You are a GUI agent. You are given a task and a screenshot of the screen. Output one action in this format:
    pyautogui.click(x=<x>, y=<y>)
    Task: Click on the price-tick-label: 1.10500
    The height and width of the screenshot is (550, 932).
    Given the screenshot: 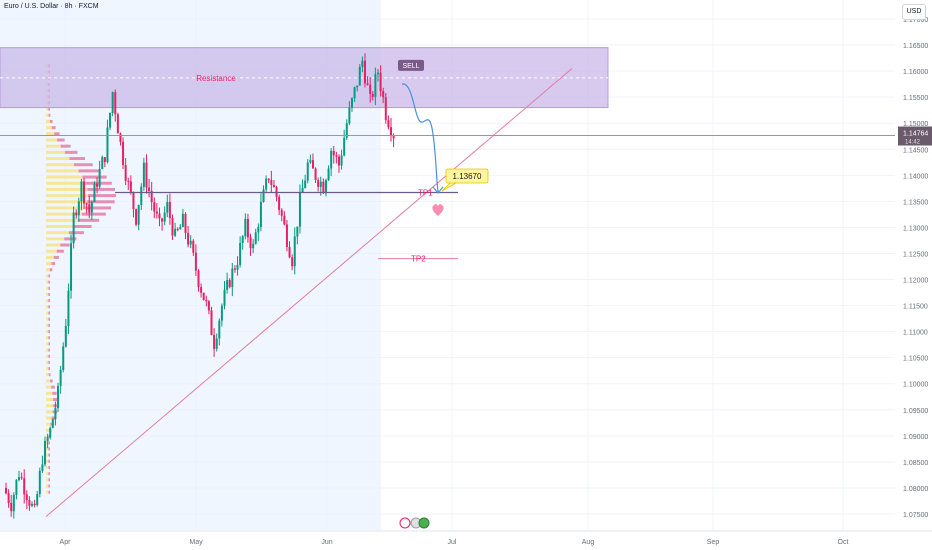 What is the action you would take?
    pyautogui.click(x=915, y=359)
    